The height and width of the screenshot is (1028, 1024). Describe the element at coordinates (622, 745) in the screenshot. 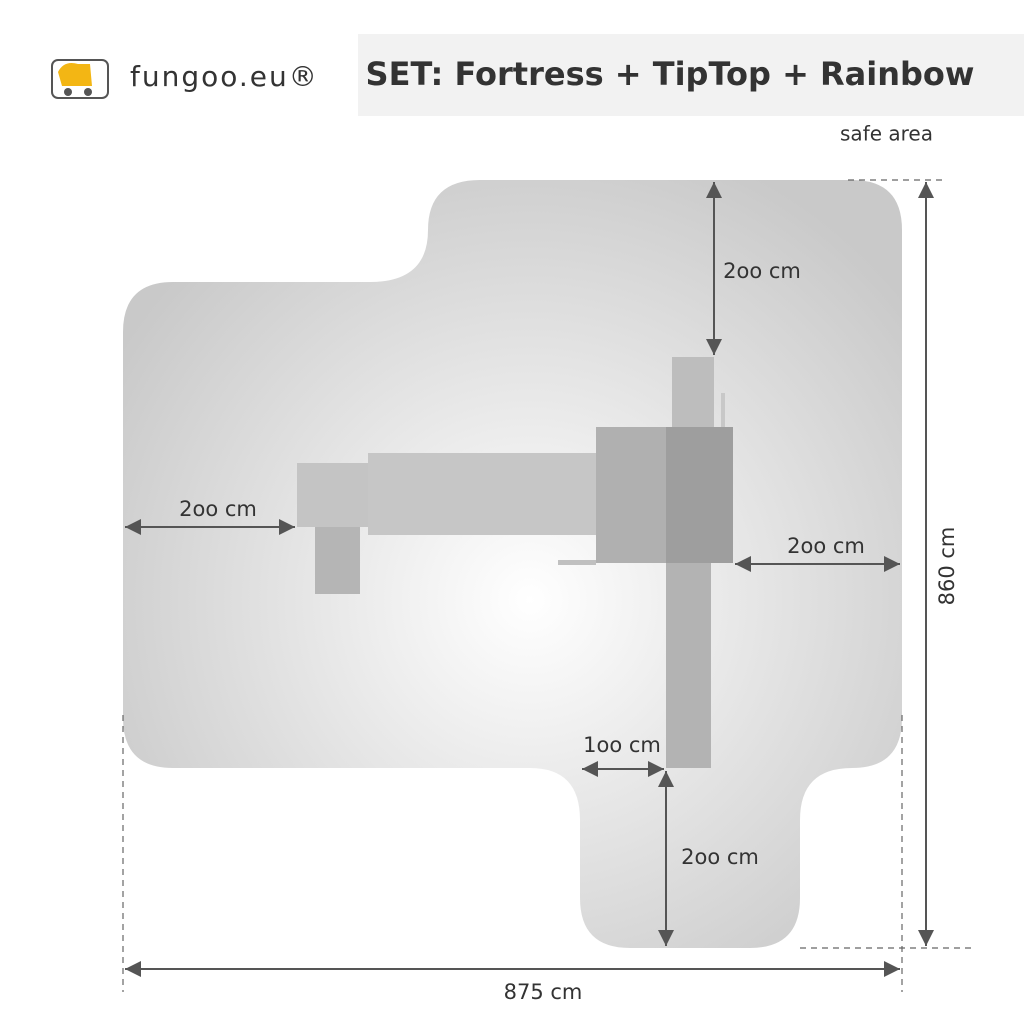

I see `dimension-label: 1oo cm` at that location.